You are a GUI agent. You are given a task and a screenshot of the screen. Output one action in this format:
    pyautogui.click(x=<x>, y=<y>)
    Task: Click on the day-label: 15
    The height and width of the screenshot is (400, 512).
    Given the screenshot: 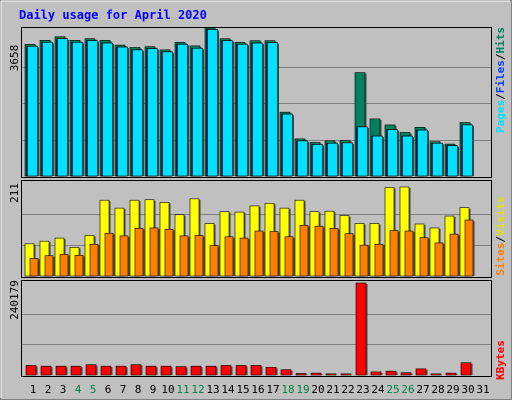 What is the action you would take?
    pyautogui.click(x=242, y=389)
    